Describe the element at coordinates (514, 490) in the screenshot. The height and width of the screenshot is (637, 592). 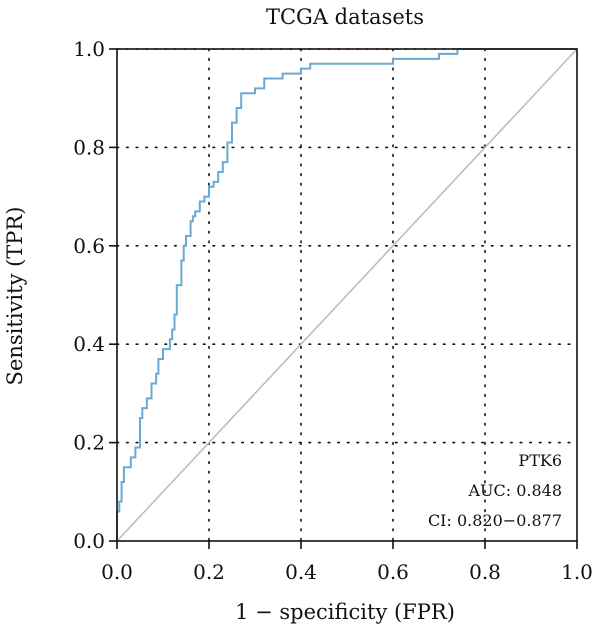
I see `annotation-auc: AUC: 0.848` at that location.